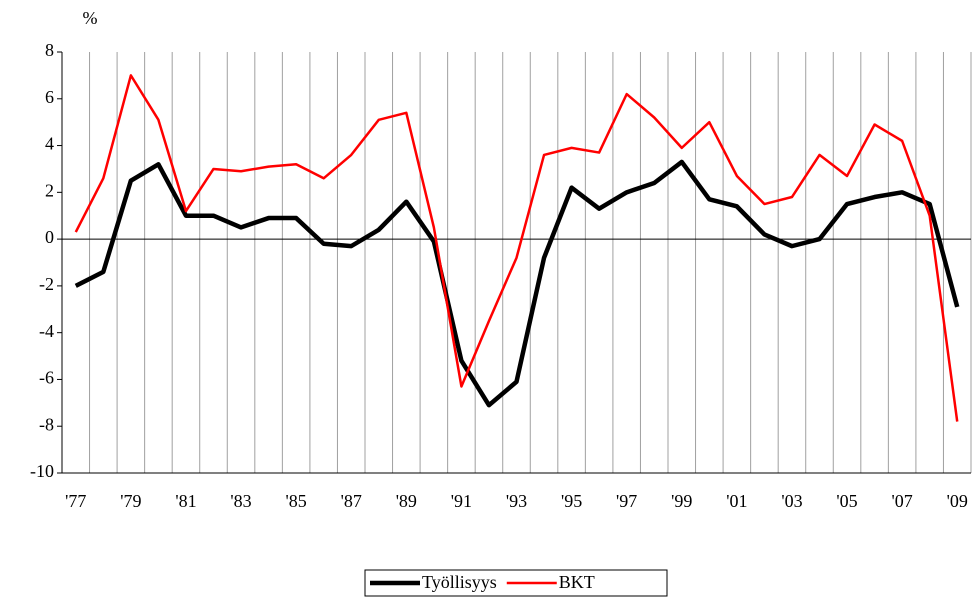 The height and width of the screenshot is (597, 972). I want to click on y-tick-label: 4, so click(49, 144).